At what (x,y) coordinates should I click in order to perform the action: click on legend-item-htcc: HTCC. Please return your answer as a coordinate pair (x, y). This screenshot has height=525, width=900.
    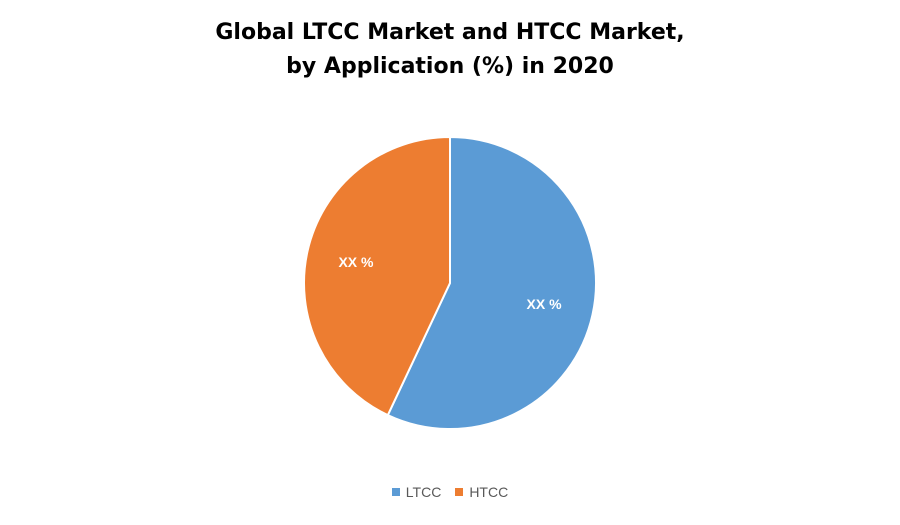
    Looking at the image, I should click on (481, 492).